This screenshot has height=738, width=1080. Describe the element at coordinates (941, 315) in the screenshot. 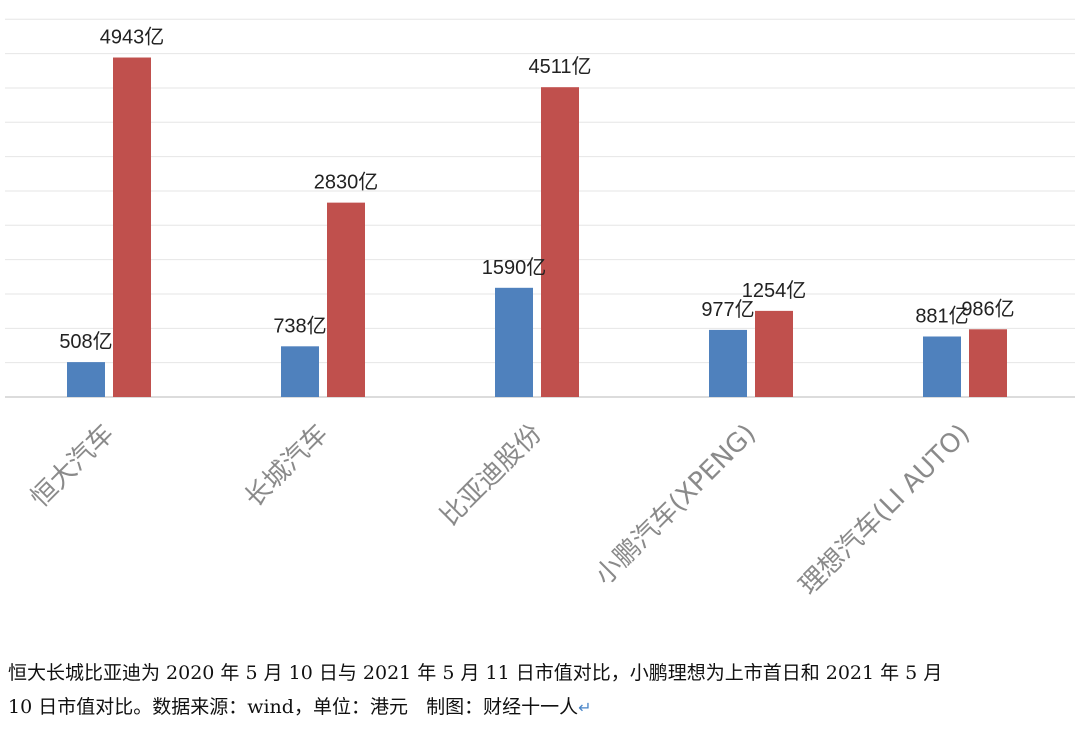

I see `data-label: 881亿` at that location.